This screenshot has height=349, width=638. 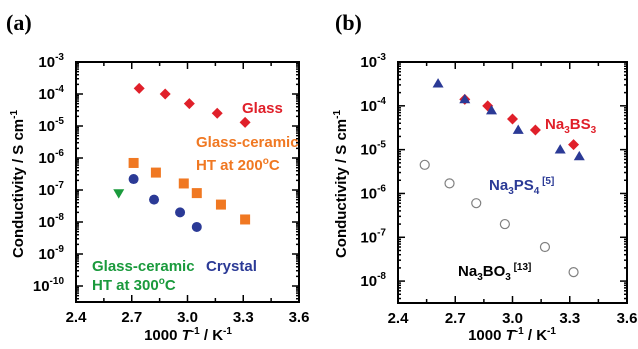 I want to click on series-annotation: Crystal, so click(x=231, y=266).